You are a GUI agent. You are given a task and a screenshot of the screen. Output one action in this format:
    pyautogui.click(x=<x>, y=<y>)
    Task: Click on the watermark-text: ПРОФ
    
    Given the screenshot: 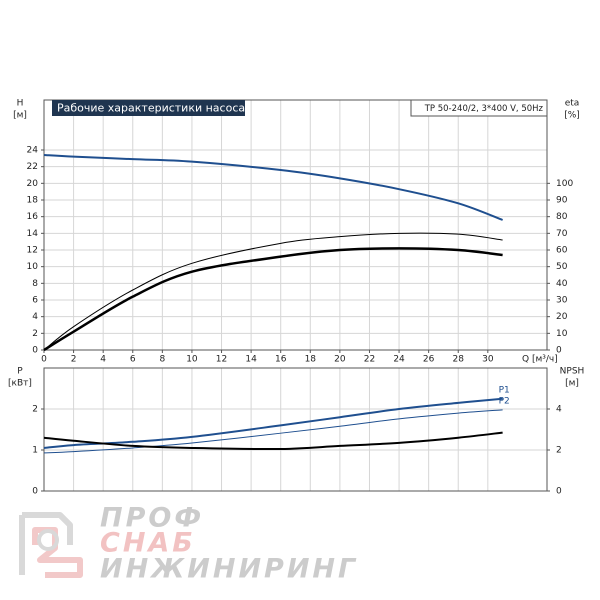 What is the action you would take?
    pyautogui.click(x=152, y=518)
    